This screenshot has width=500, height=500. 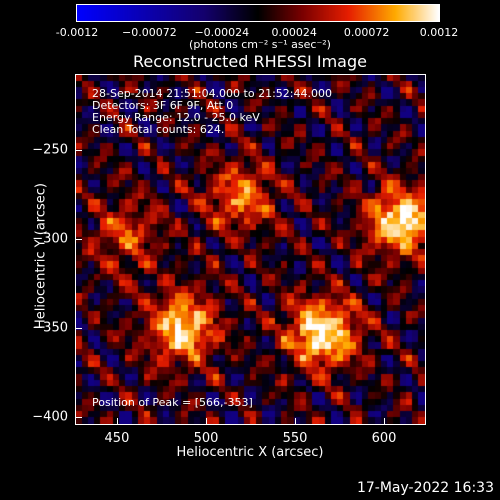 I want to click on x-tick-label: 450, so click(x=117, y=438).